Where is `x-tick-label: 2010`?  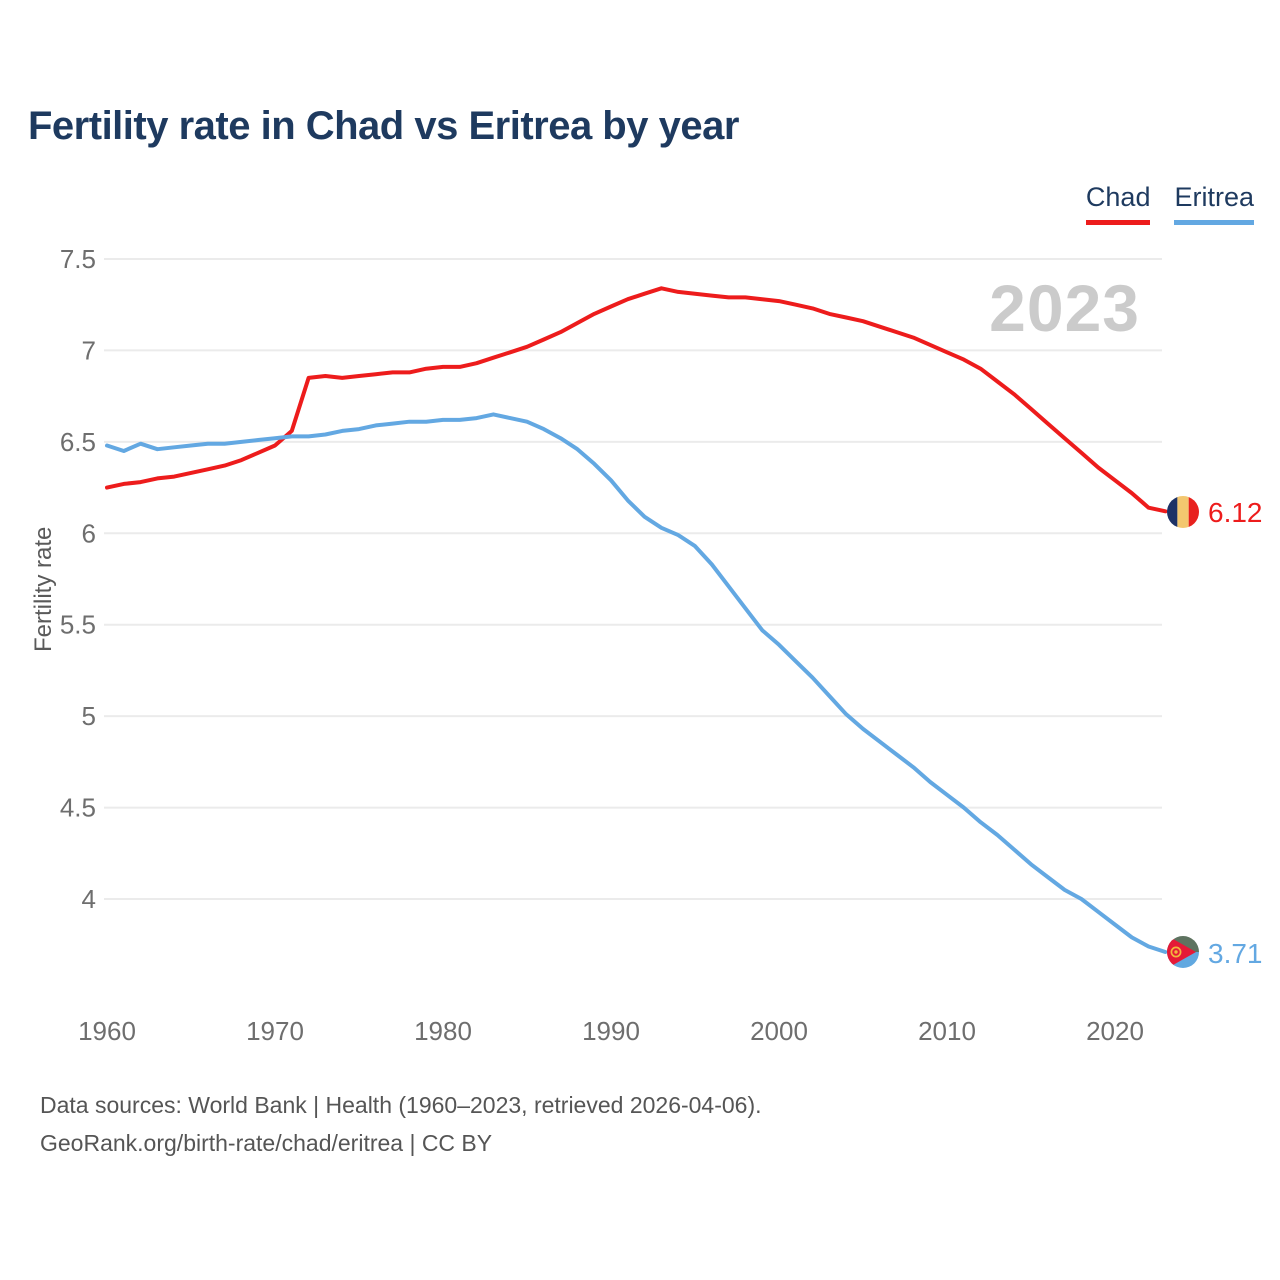
x-tick-label: 2010 is located at coordinates (947, 1031).